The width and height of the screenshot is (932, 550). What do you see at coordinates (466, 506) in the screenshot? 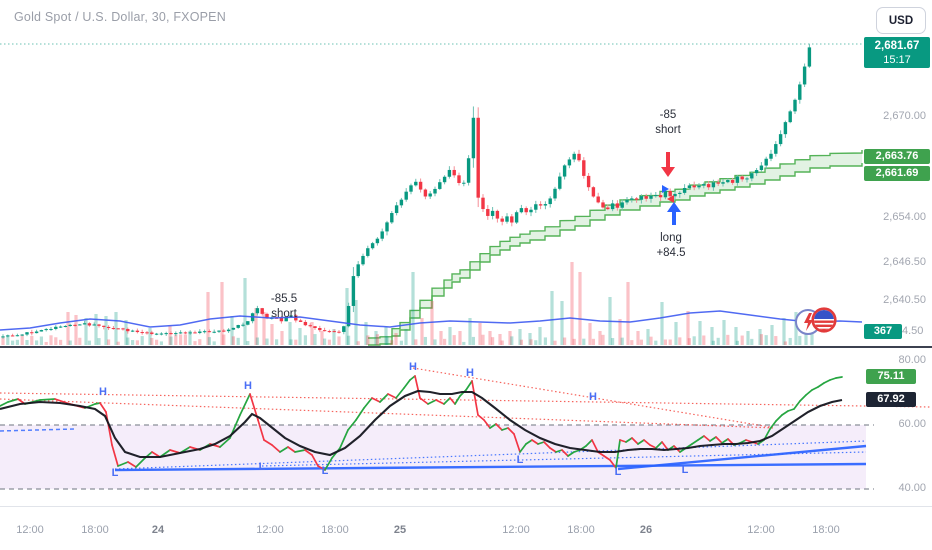
I see `time-axis-divider` at bounding box center [466, 506].